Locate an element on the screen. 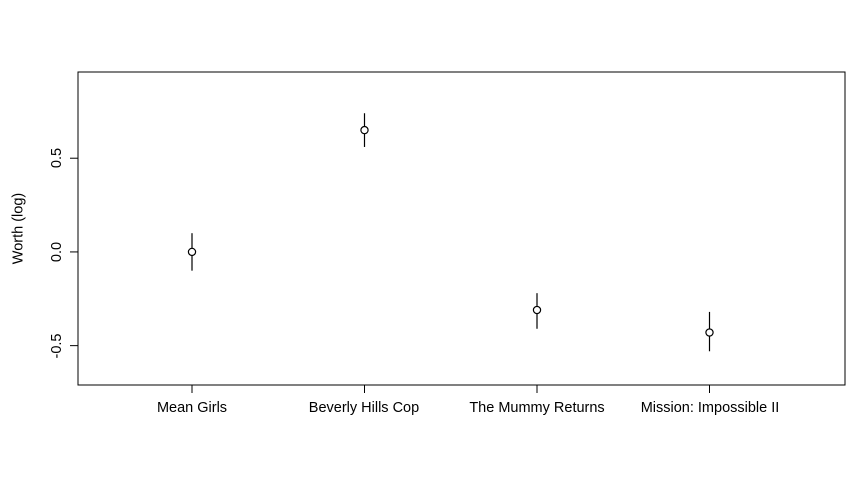 This screenshot has width=864, height=480. y-axis-title: Worth (log) is located at coordinates (18, 228).